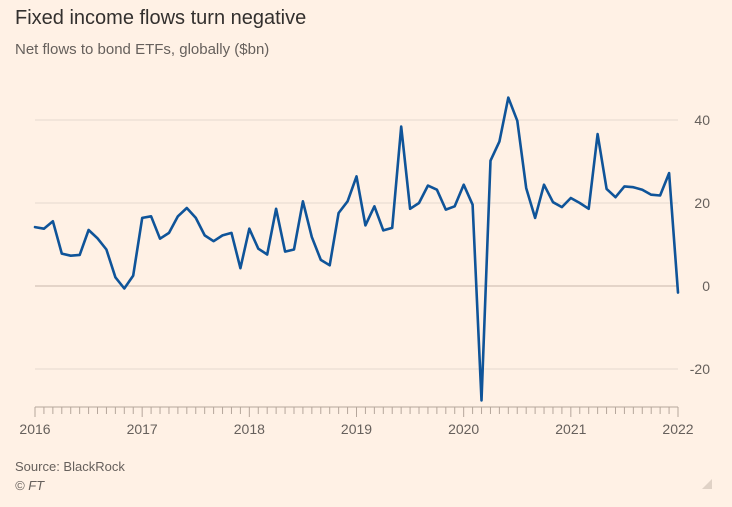  I want to click on resize-corner-icon, so click(707, 484).